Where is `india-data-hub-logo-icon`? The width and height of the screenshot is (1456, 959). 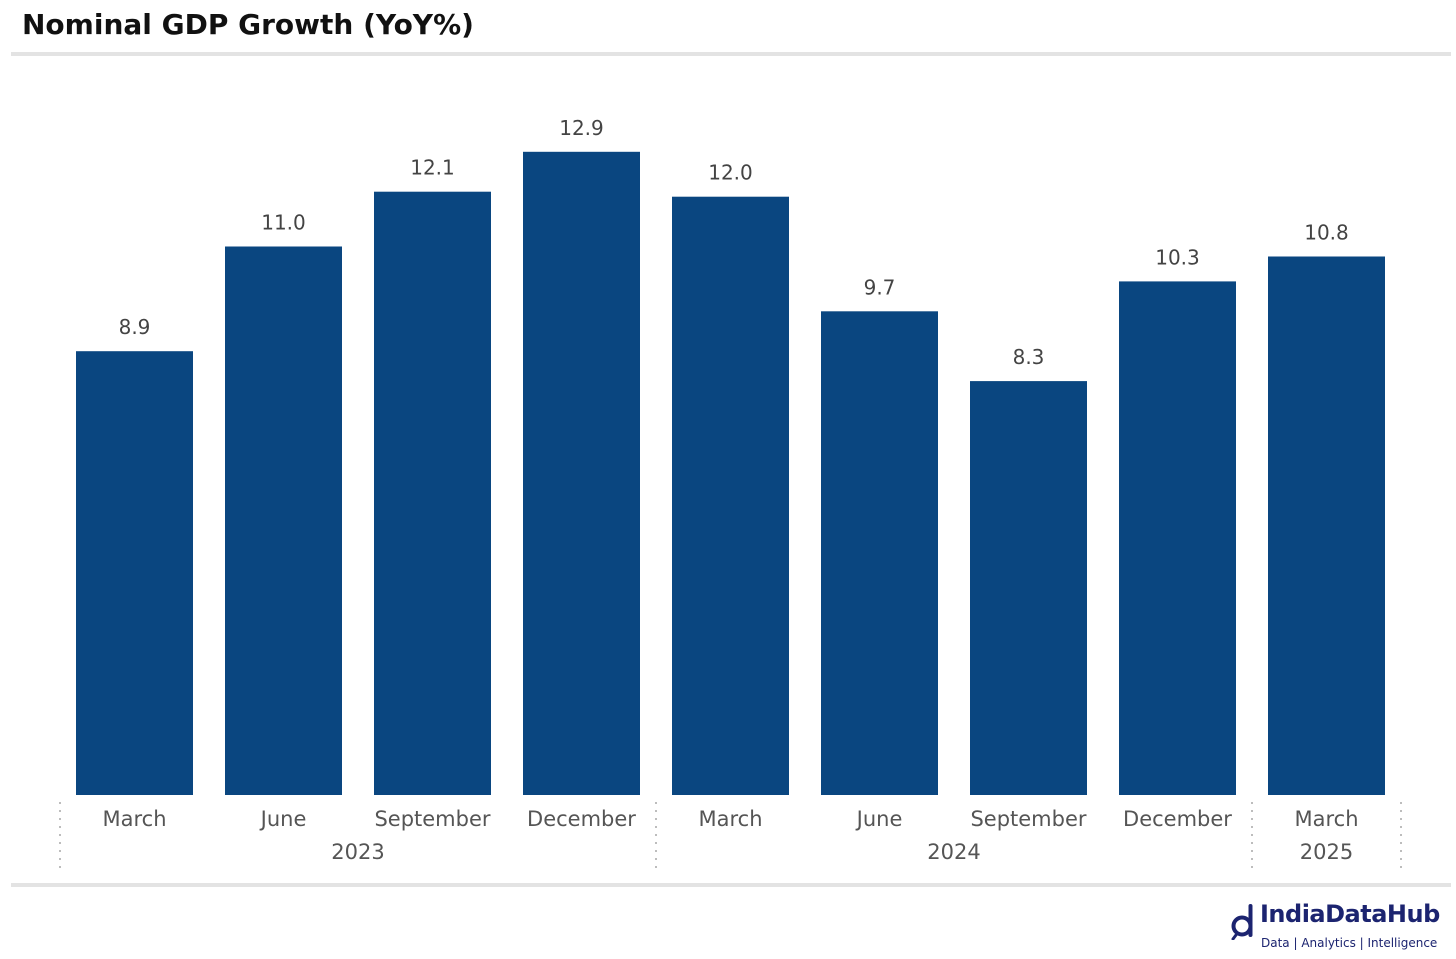
india-data-hub-logo-icon is located at coordinates (1242, 922).